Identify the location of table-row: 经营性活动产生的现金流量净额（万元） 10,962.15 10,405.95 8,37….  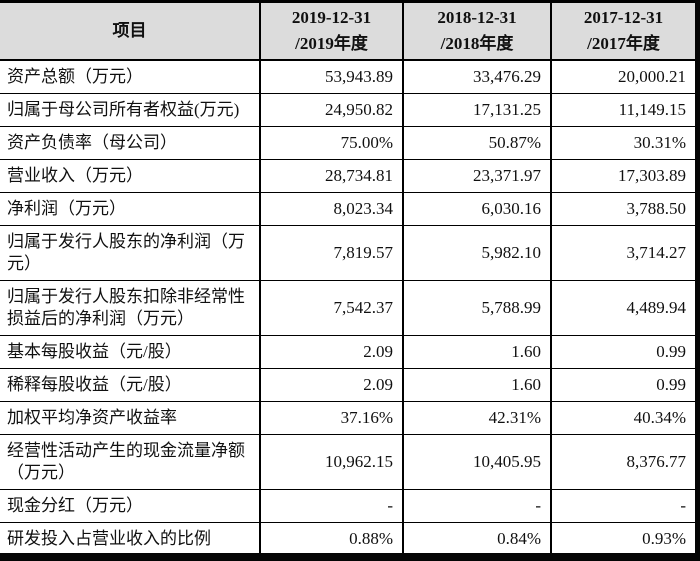
(347, 462).